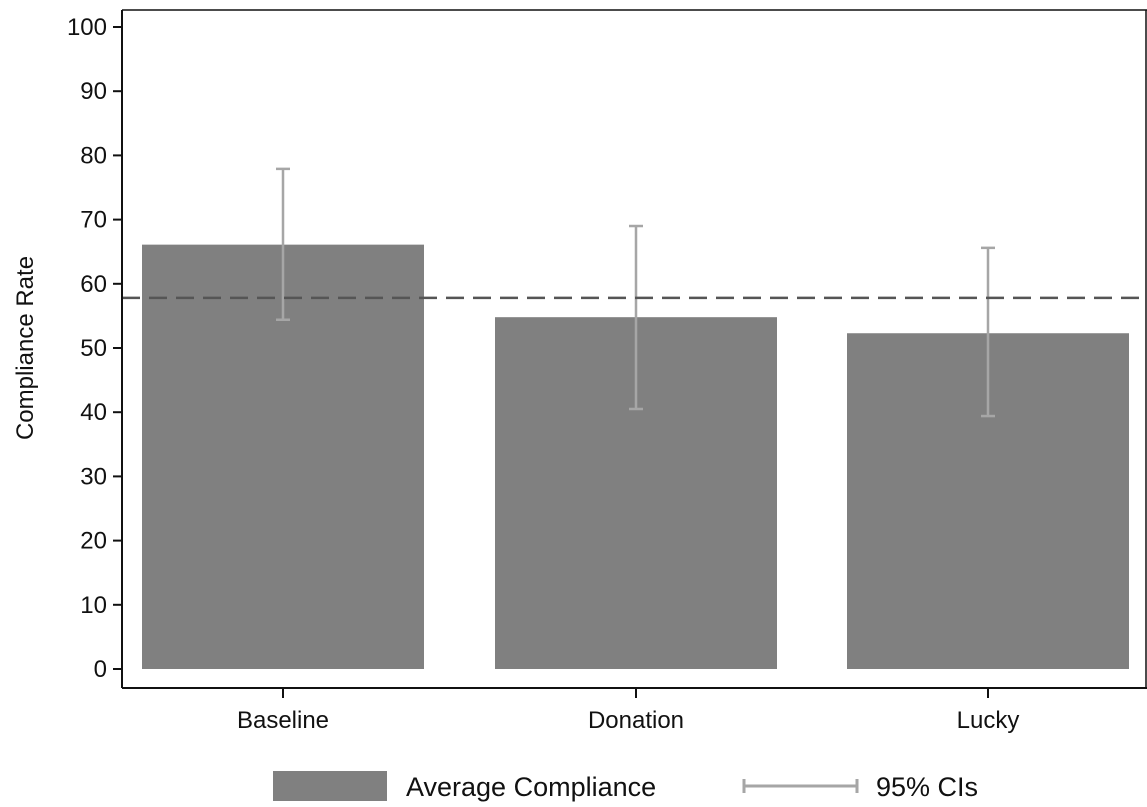 The height and width of the screenshot is (807, 1147). Describe the element at coordinates (25, 348) in the screenshot. I see `y-axis-title: Compliance Rate` at that location.